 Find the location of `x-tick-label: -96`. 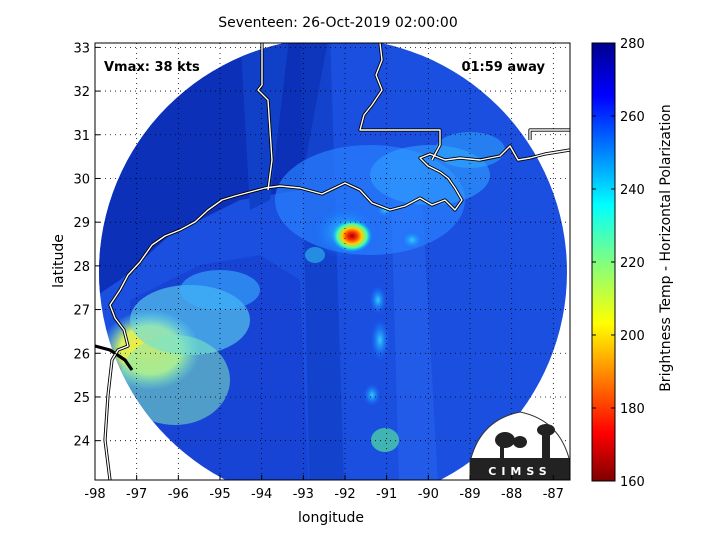

x-tick-label: -96 is located at coordinates (178, 494).